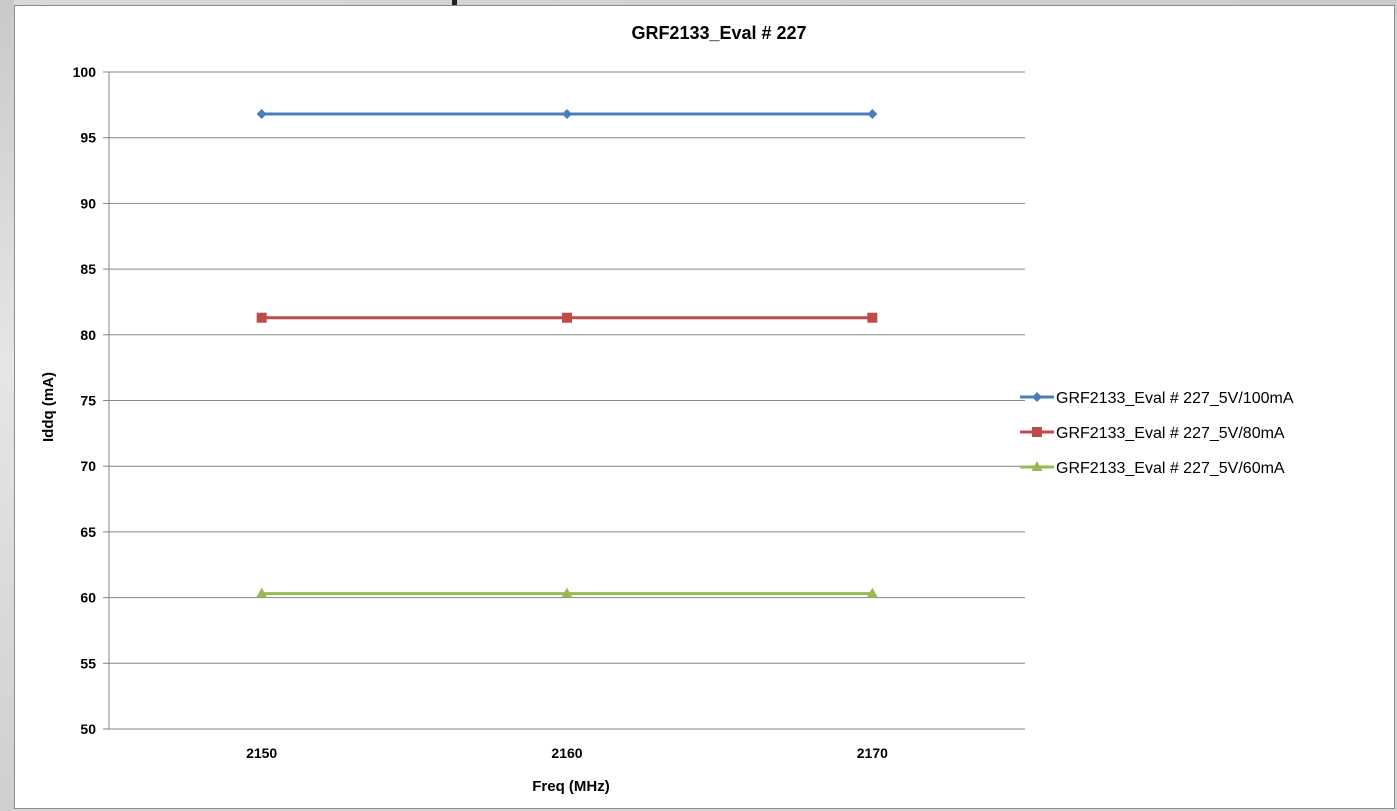 Image resolution: width=1397 pixels, height=811 pixels. I want to click on legend-label: GRF2133_Eval # 227_5V/100mA, so click(1175, 398).